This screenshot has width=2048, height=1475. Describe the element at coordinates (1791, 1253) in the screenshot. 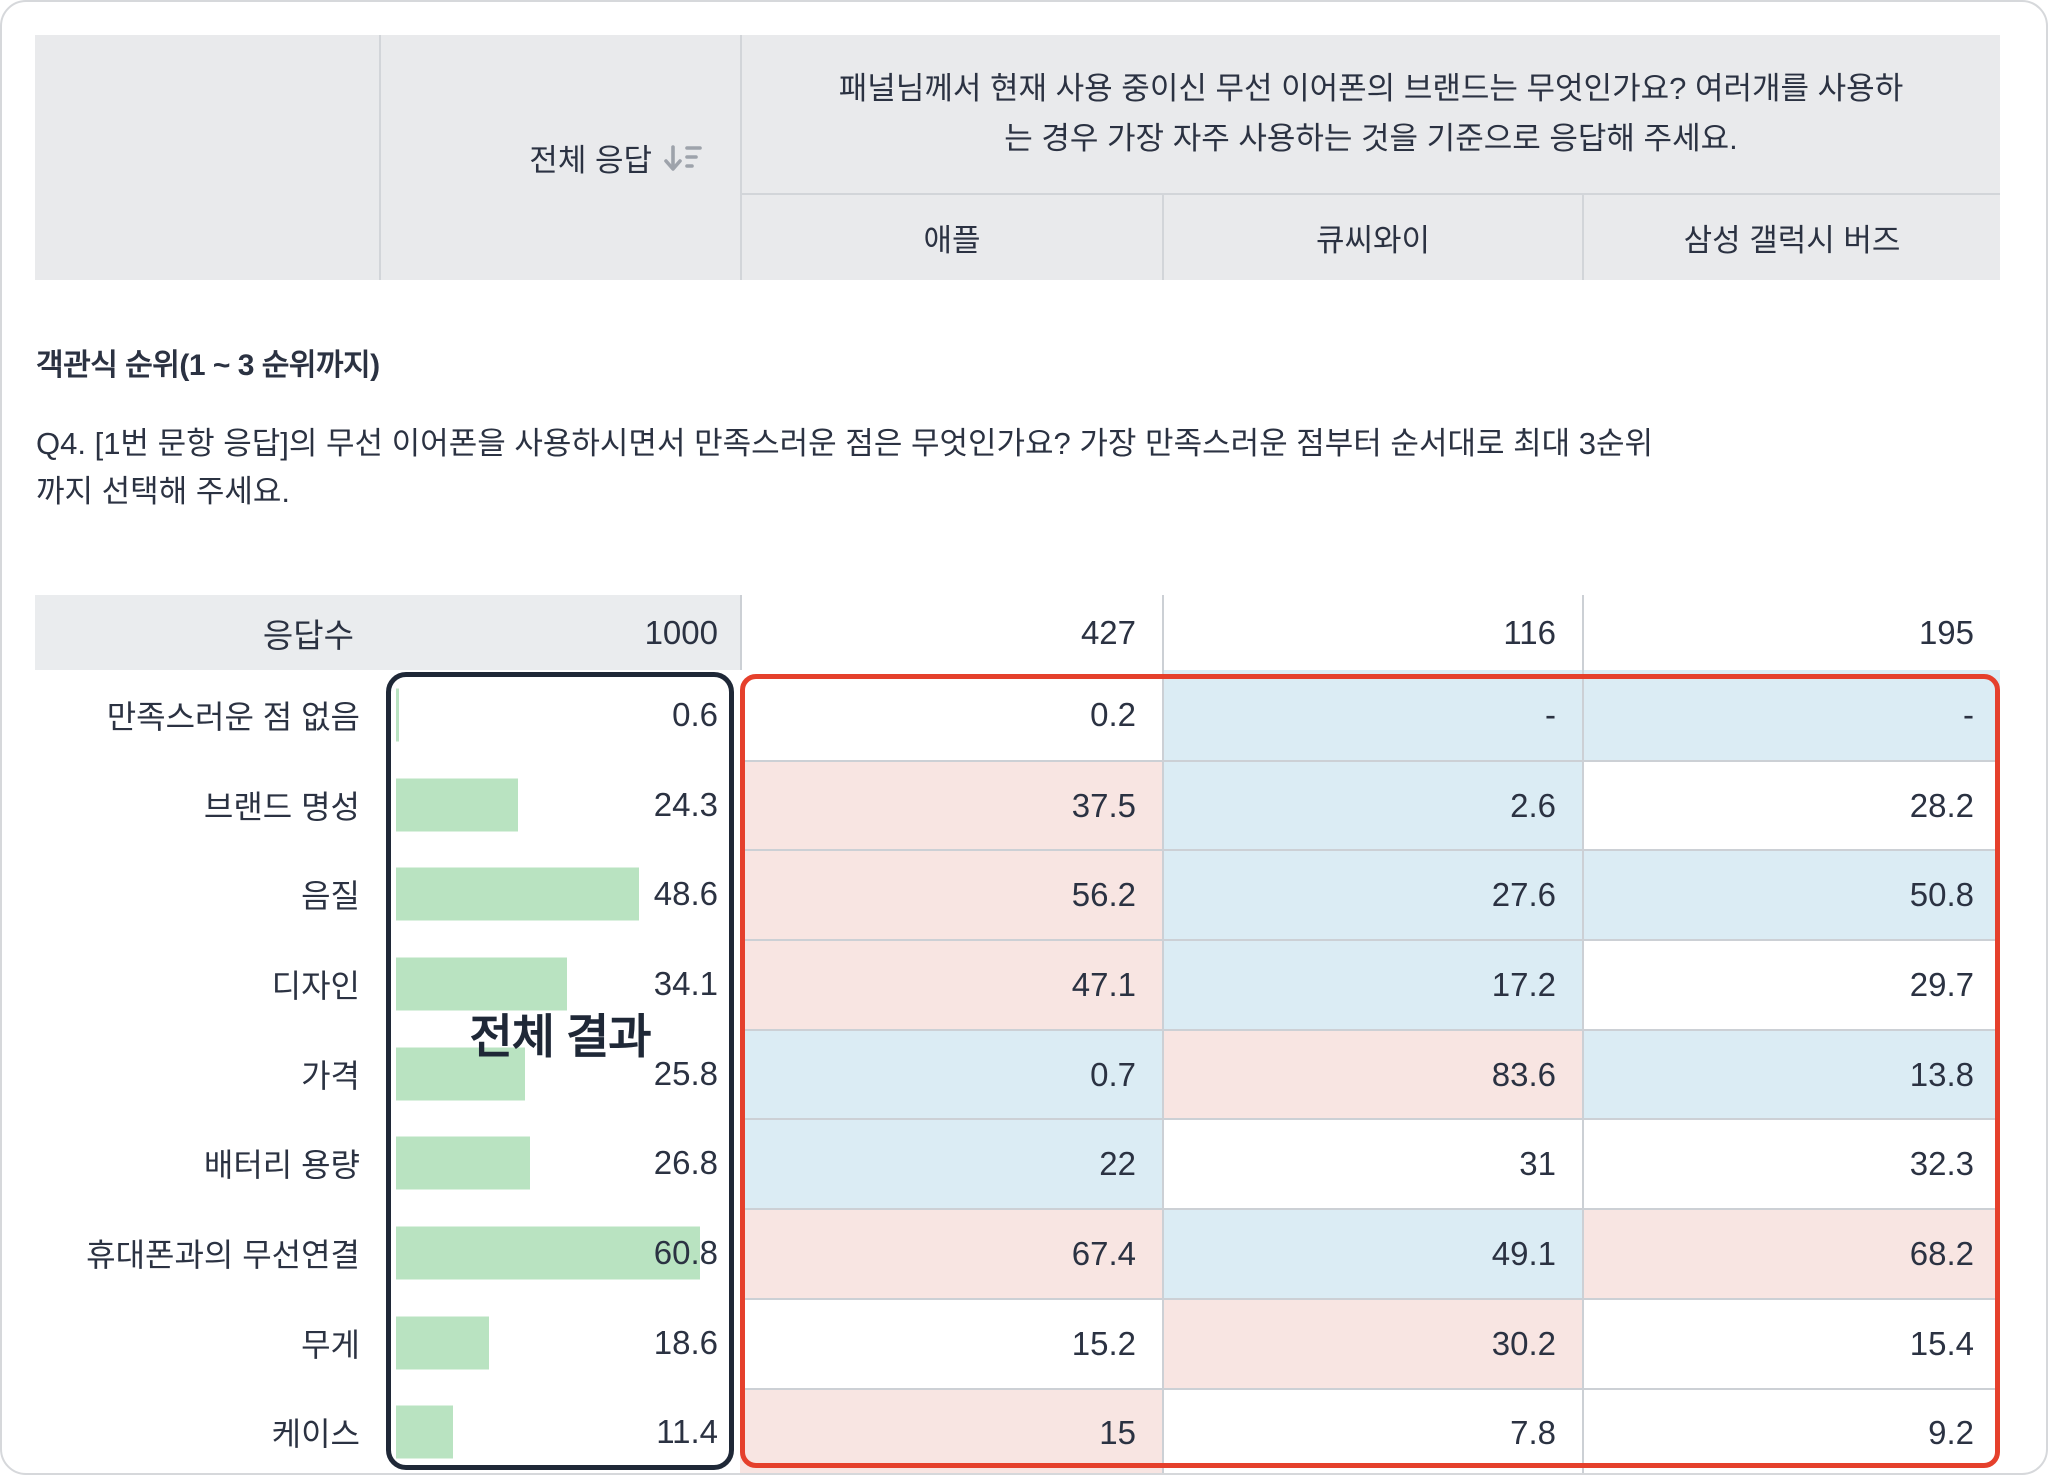

I see `value-cell: 68.2` at that location.